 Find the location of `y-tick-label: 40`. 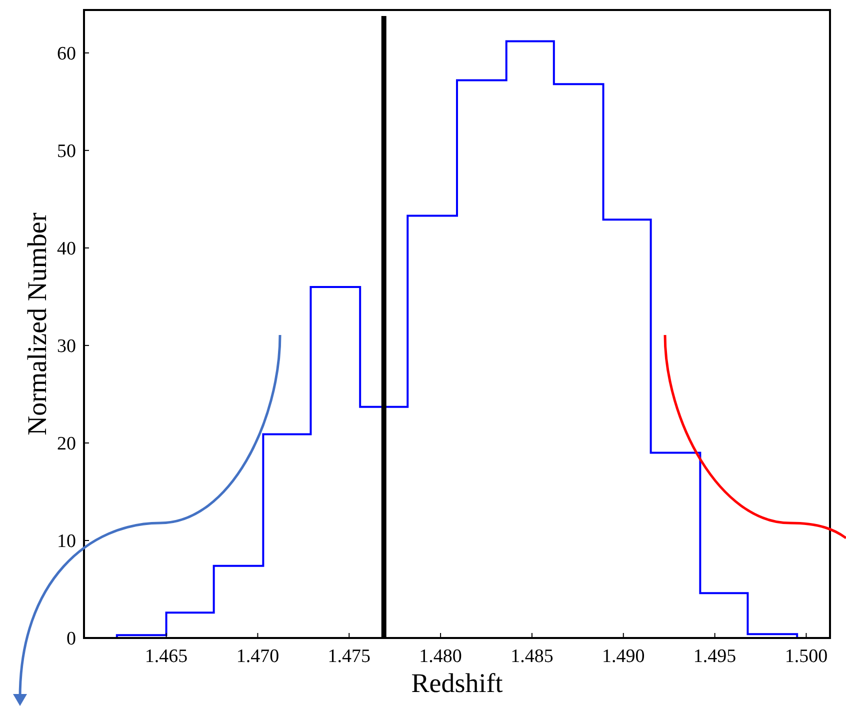

y-tick-label: 40 is located at coordinates (66, 249).